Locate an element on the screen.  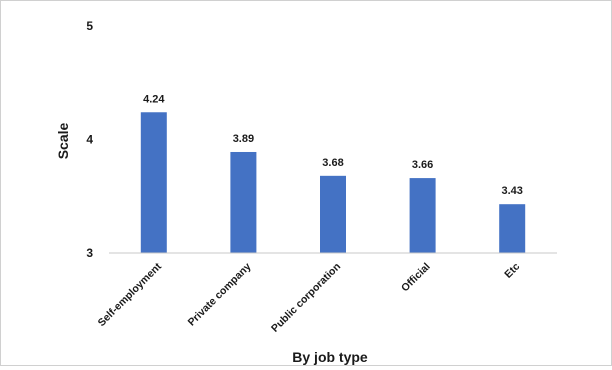
y-tick-label: 5 is located at coordinates (89, 26).